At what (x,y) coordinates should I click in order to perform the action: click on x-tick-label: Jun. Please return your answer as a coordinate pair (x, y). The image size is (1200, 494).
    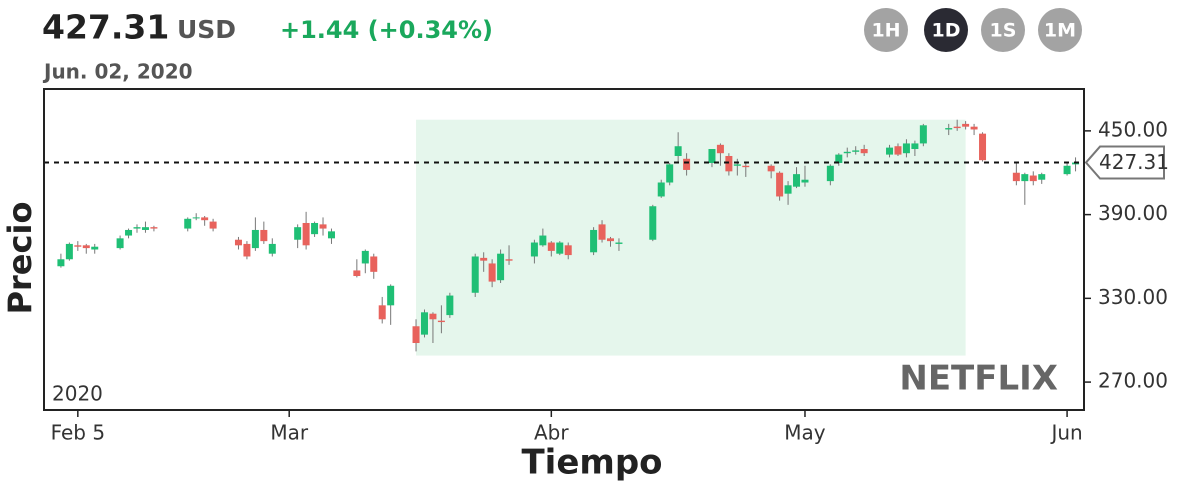
    Looking at the image, I should click on (1065, 433).